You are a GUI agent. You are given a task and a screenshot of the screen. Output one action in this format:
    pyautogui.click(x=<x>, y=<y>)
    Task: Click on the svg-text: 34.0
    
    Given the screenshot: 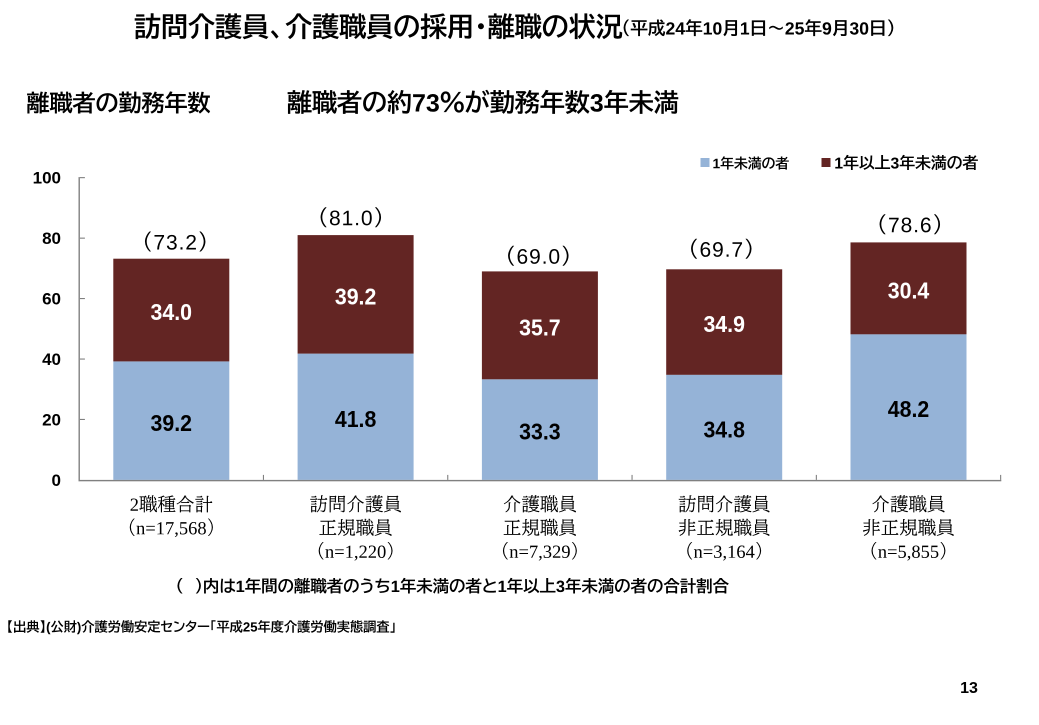 What is the action you would take?
    pyautogui.click(x=172, y=312)
    